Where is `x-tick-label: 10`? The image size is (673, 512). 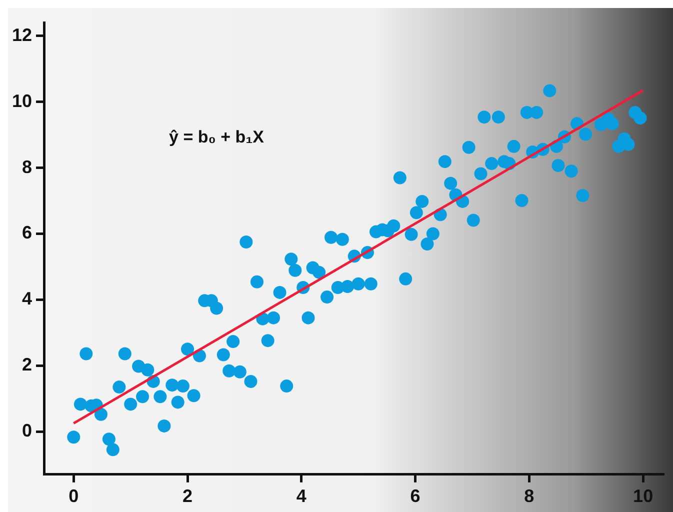 x-tick-label: 10 is located at coordinates (643, 496).